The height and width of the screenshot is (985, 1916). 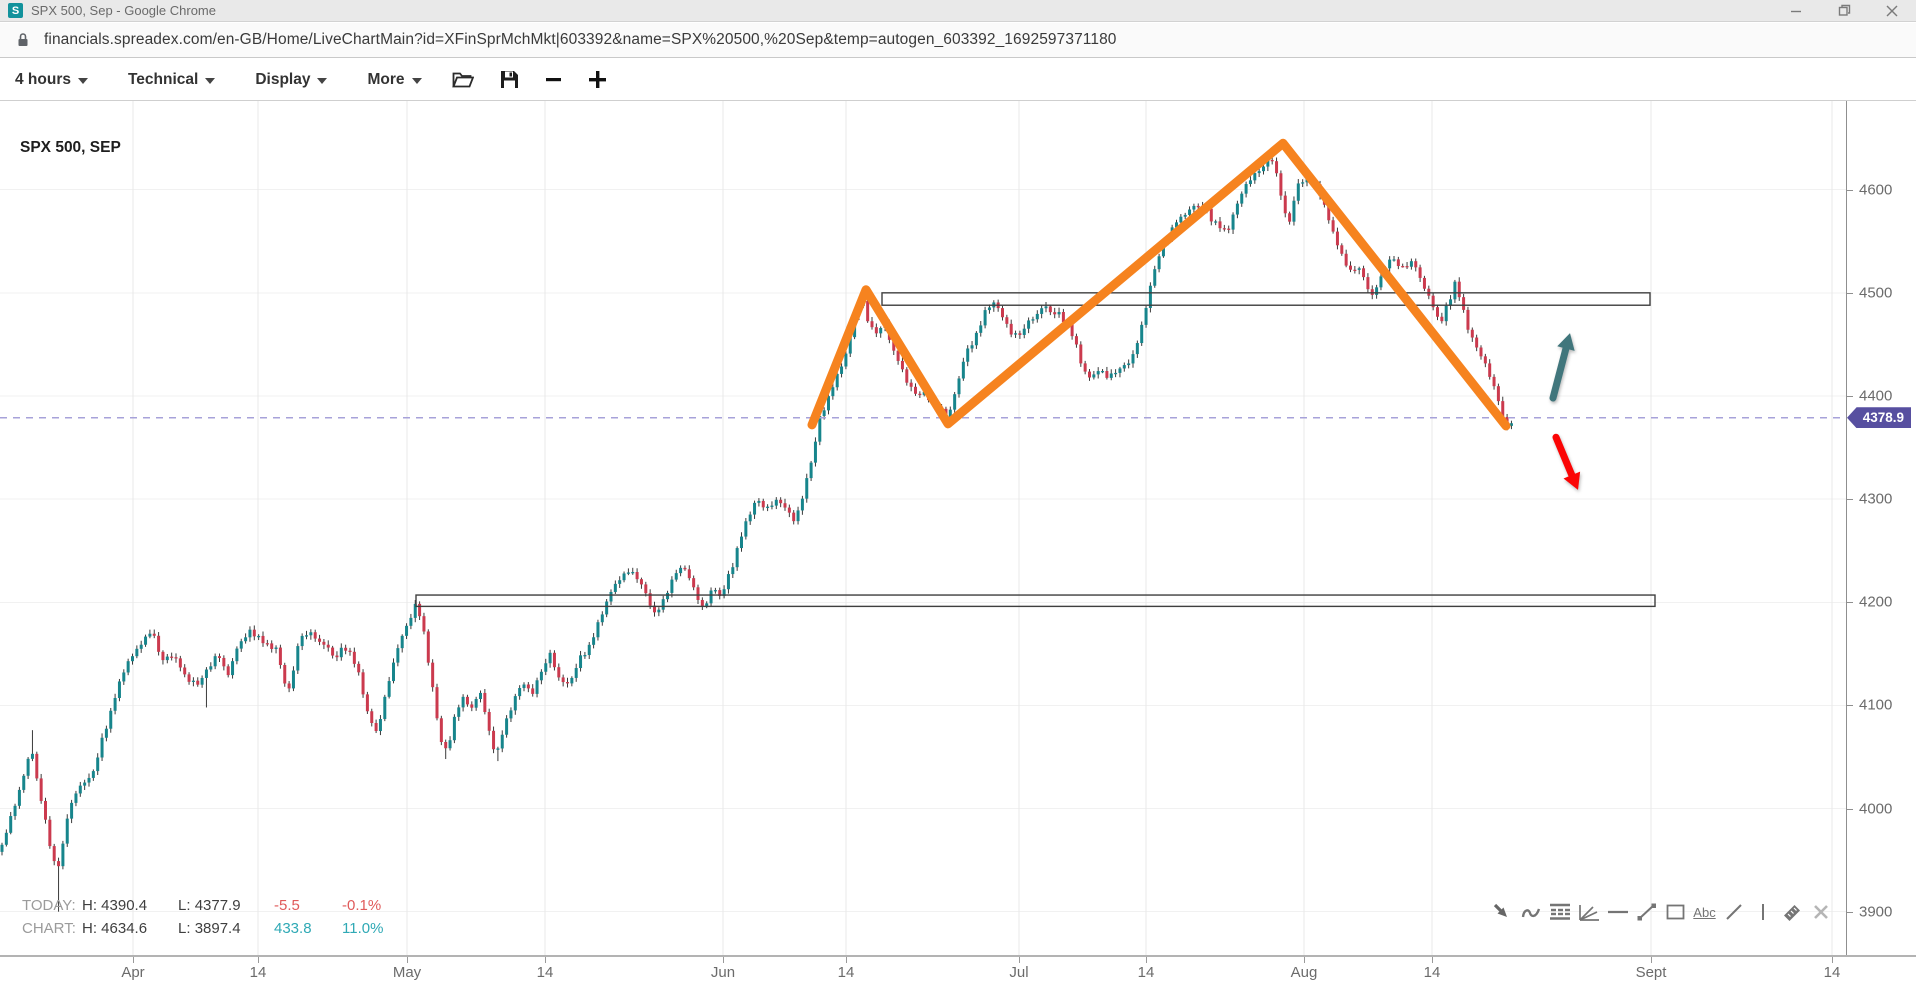 I want to click on window-title: SPX 500, Sep - Google Chrome, so click(x=123, y=10).